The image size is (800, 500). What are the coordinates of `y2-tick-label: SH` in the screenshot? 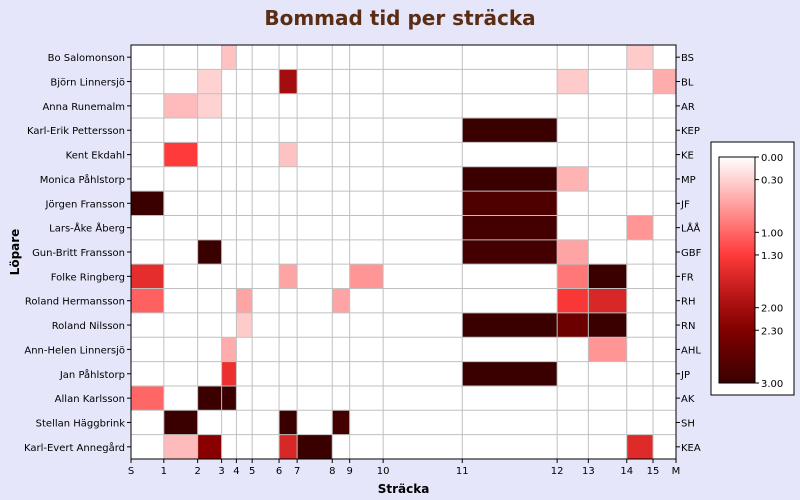 It's located at (688, 423).